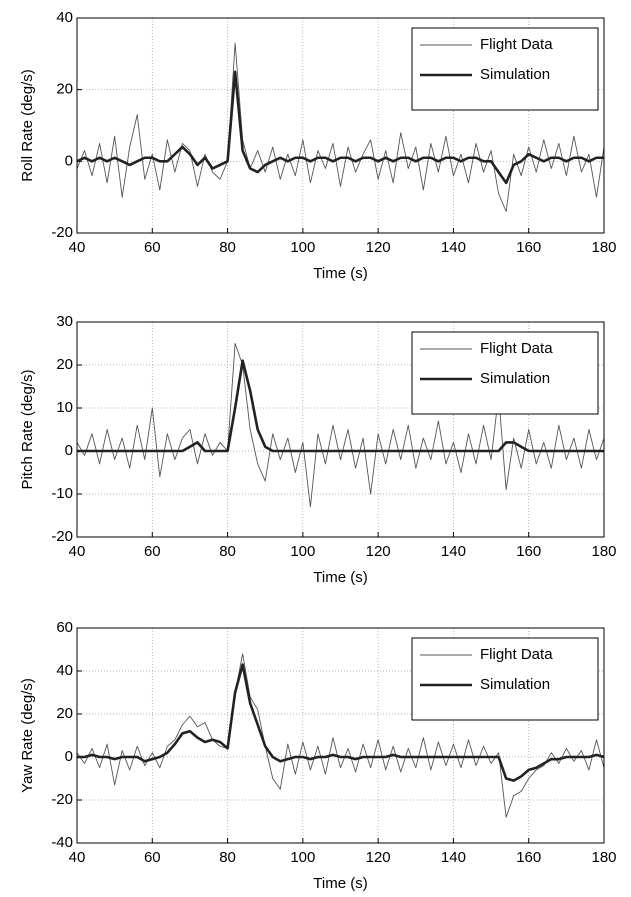 The height and width of the screenshot is (897, 631). I want to click on y-axis-label: Roll Rate (deg/s), so click(27, 125).